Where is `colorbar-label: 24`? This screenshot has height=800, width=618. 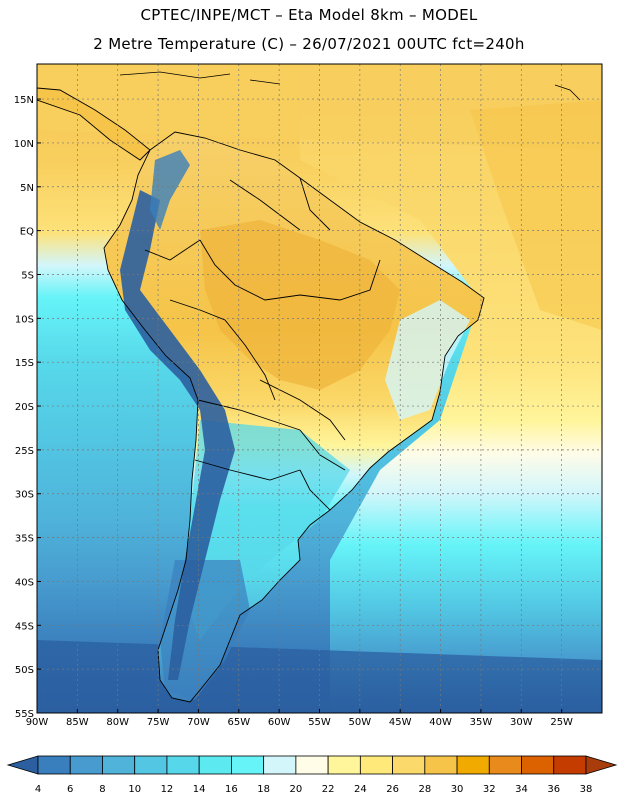
colorbar-label: 24 is located at coordinates (360, 789).